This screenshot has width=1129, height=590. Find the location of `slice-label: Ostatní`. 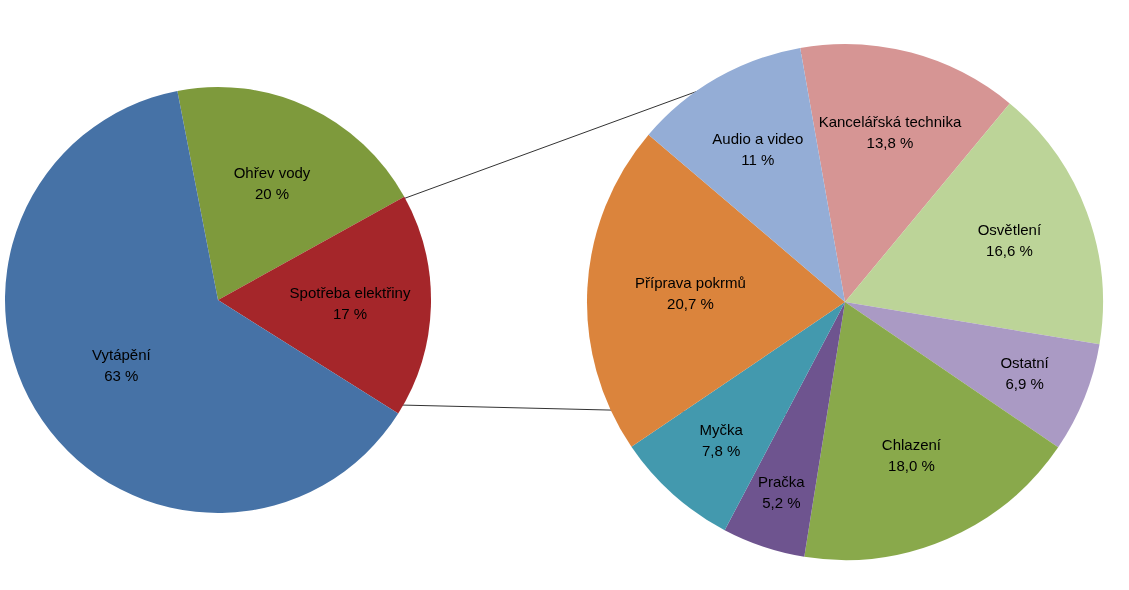

slice-label: Ostatní is located at coordinates (1025, 363).